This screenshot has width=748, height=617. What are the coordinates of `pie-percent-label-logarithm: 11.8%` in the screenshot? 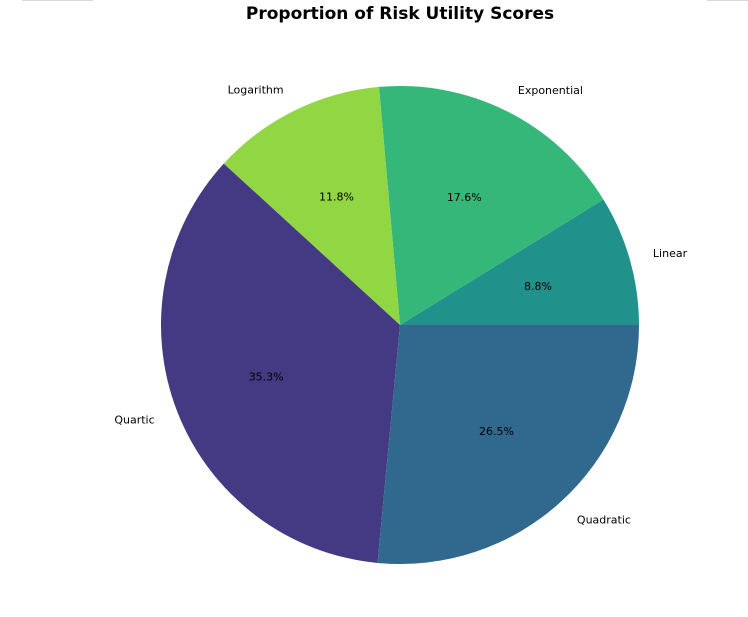 It's located at (336, 196).